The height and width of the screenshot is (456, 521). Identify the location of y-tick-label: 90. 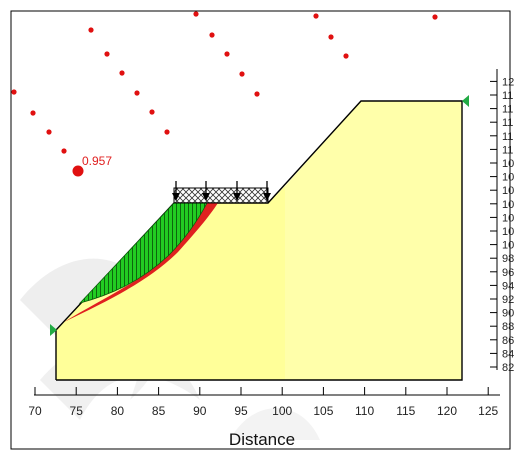
(508, 314).